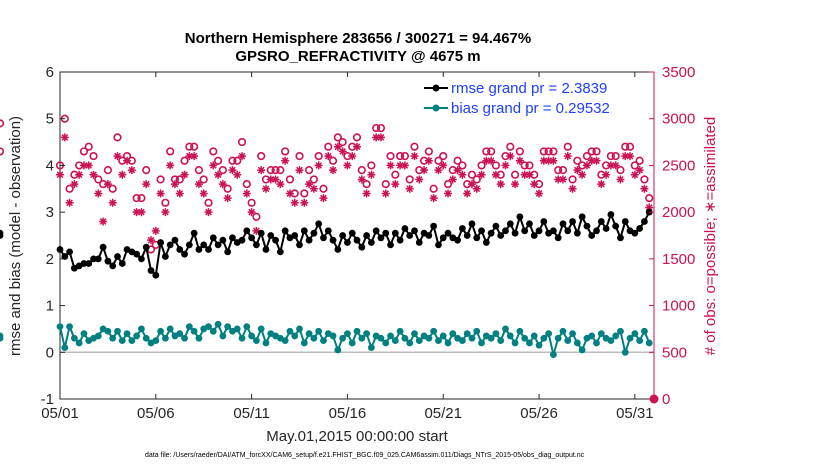 This screenshot has width=830, height=470. What do you see at coordinates (635, 413) in the screenshot?
I see `x-axis-tick-label: 05/31` at bounding box center [635, 413].